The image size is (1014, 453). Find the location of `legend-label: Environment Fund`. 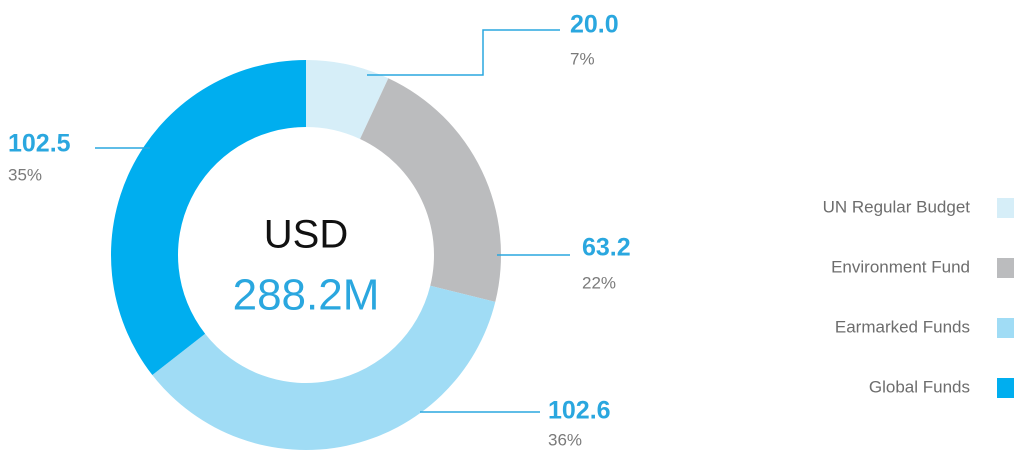

legend-label: Environment Fund is located at coordinates (900, 266).